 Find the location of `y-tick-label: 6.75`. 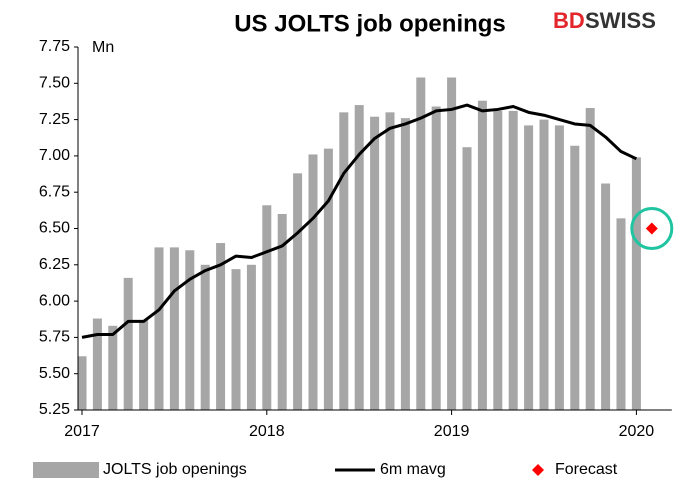

y-tick-label: 6.75 is located at coordinates (54, 191).